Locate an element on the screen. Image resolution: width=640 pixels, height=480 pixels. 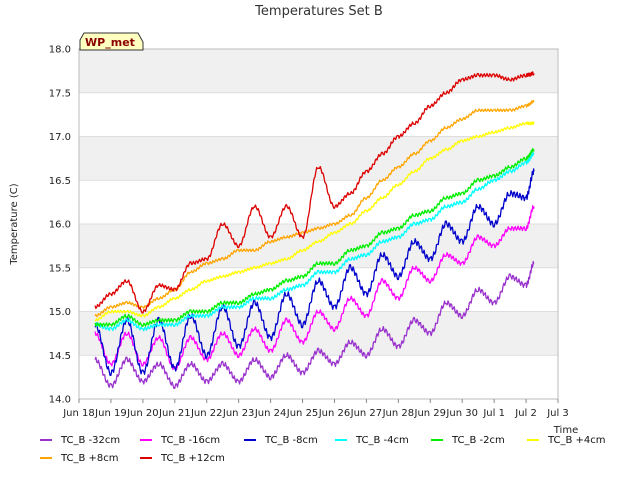
x-tick-label: Jun 30 is located at coordinates (461, 413).